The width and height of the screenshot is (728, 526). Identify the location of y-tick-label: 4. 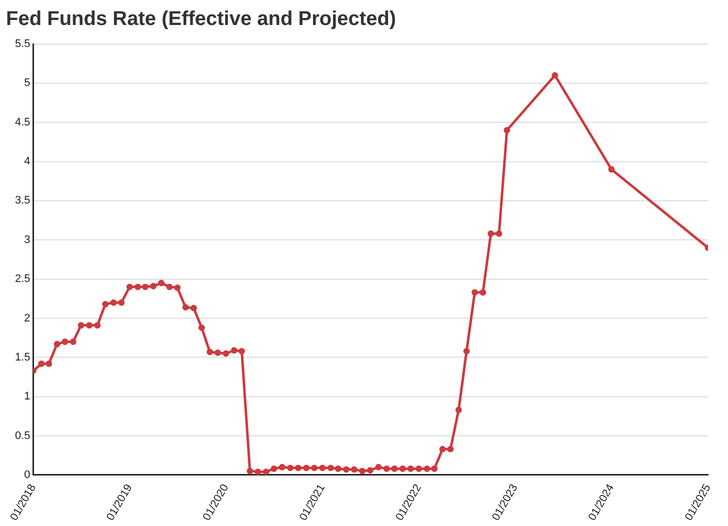
(27, 162).